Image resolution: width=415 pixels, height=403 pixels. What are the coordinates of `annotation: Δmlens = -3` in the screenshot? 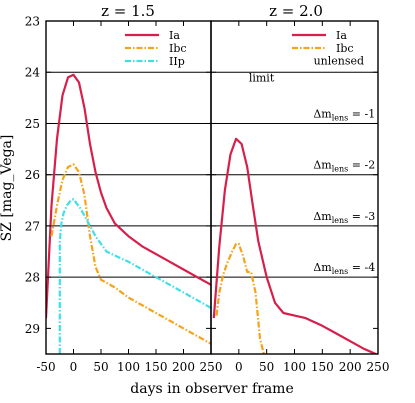 It's located at (344, 217).